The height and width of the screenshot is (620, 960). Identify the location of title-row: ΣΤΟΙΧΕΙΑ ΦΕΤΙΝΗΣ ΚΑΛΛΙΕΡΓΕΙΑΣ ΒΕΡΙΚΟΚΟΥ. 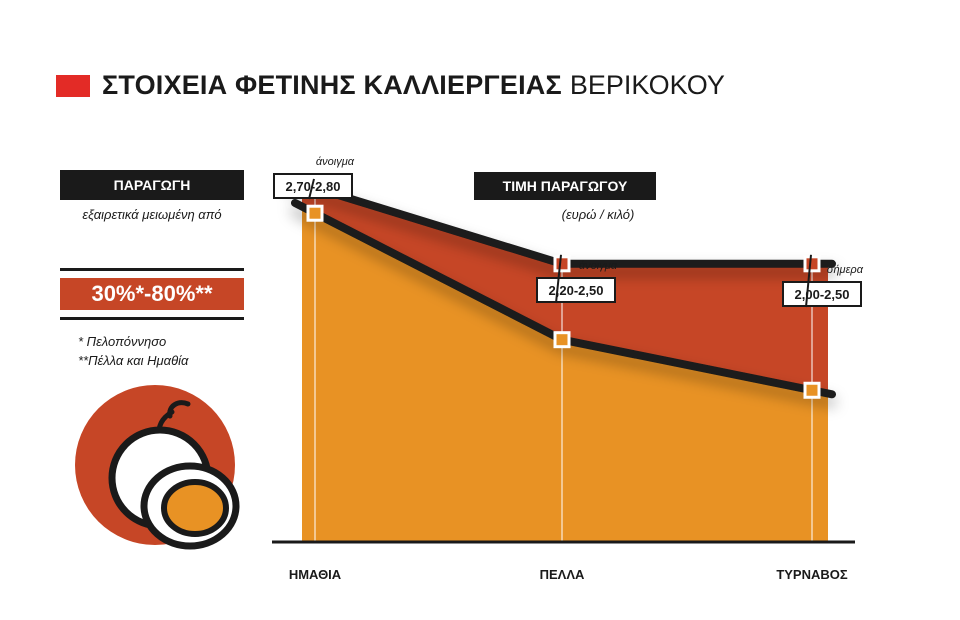
(390, 85).